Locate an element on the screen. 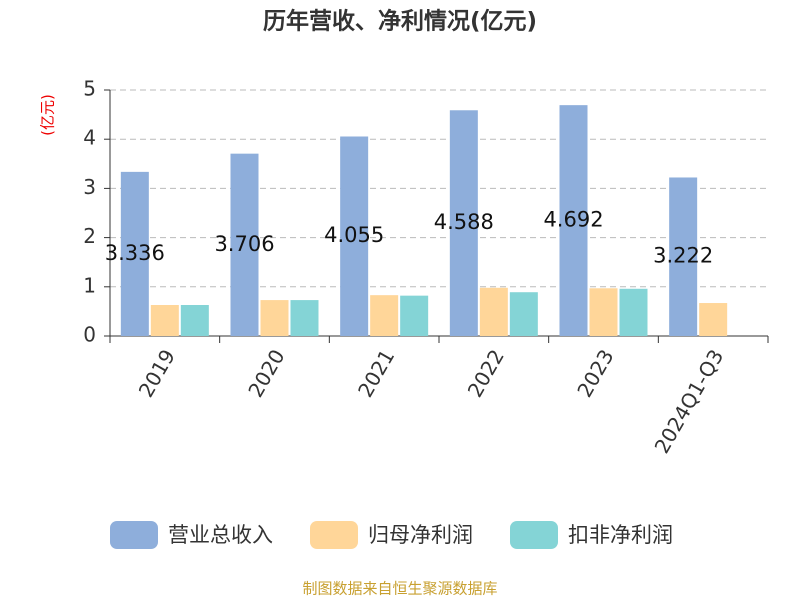 This screenshot has width=800, height=600. data-label: 3.222 is located at coordinates (683, 256).